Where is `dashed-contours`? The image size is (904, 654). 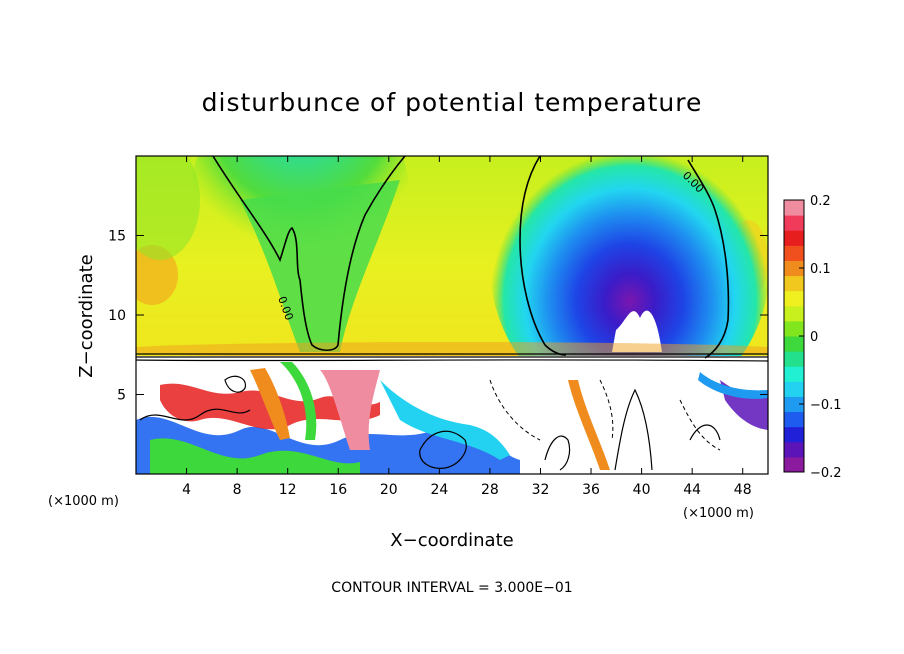 dashed-contours is located at coordinates (605, 415).